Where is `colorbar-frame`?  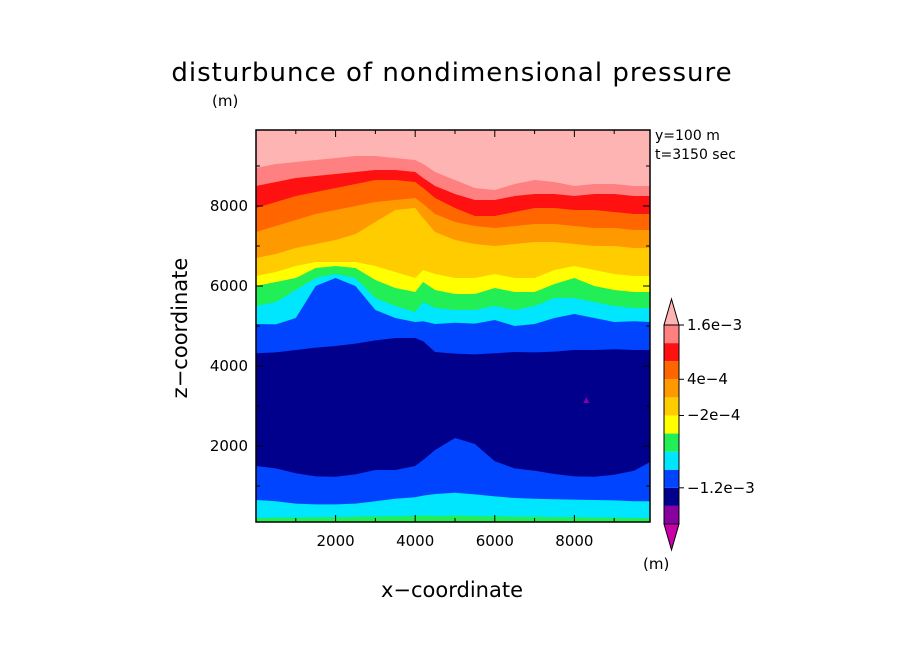 colorbar-frame is located at coordinates (671, 424).